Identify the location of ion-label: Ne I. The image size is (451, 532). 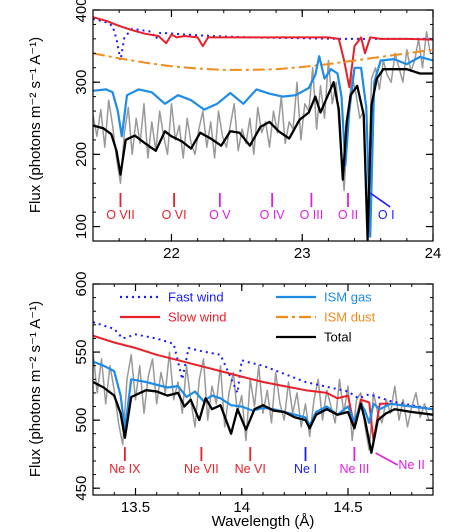
(305, 469).